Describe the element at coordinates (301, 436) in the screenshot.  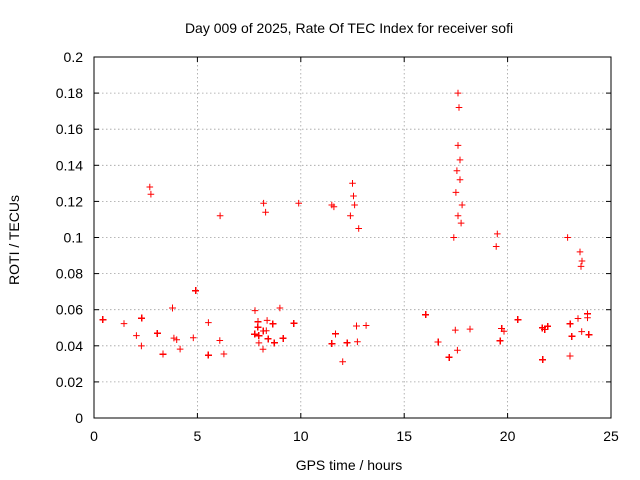
I see `x-tick-label: 10` at that location.